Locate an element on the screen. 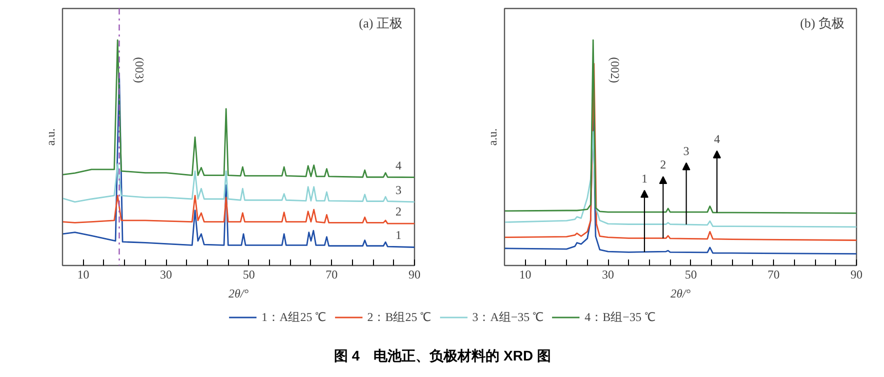 The width and height of the screenshot is (884, 377). chart-title: (a) 正极 is located at coordinates (380, 23).